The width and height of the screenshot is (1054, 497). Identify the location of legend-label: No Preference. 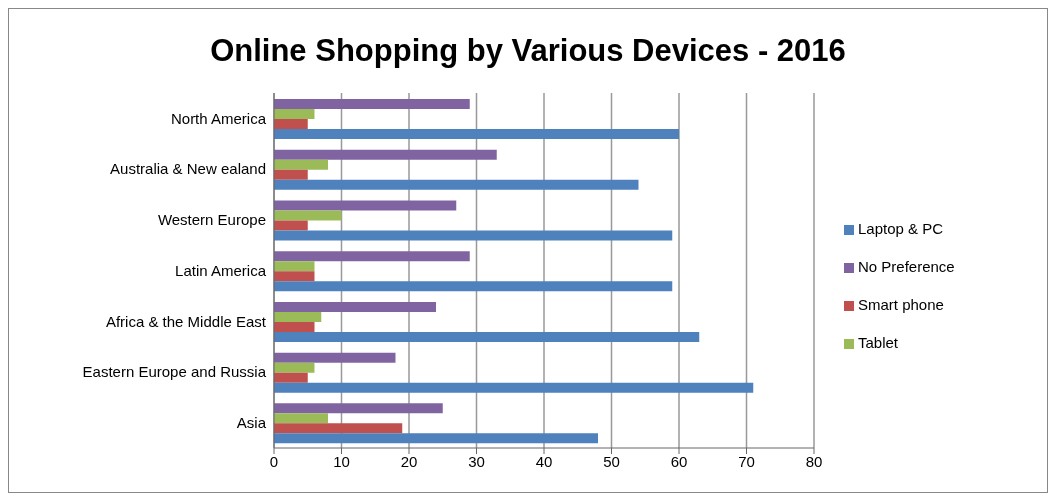
(906, 266).